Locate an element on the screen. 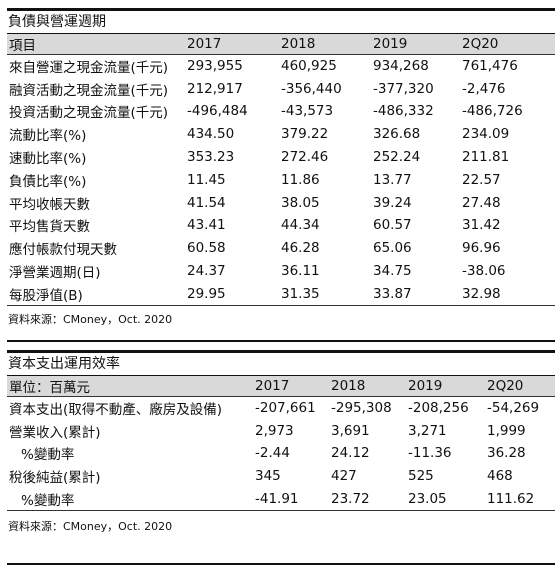 Image resolution: width=559 pixels, height=573 pixels. value-cell: -377,320 is located at coordinates (403, 88).